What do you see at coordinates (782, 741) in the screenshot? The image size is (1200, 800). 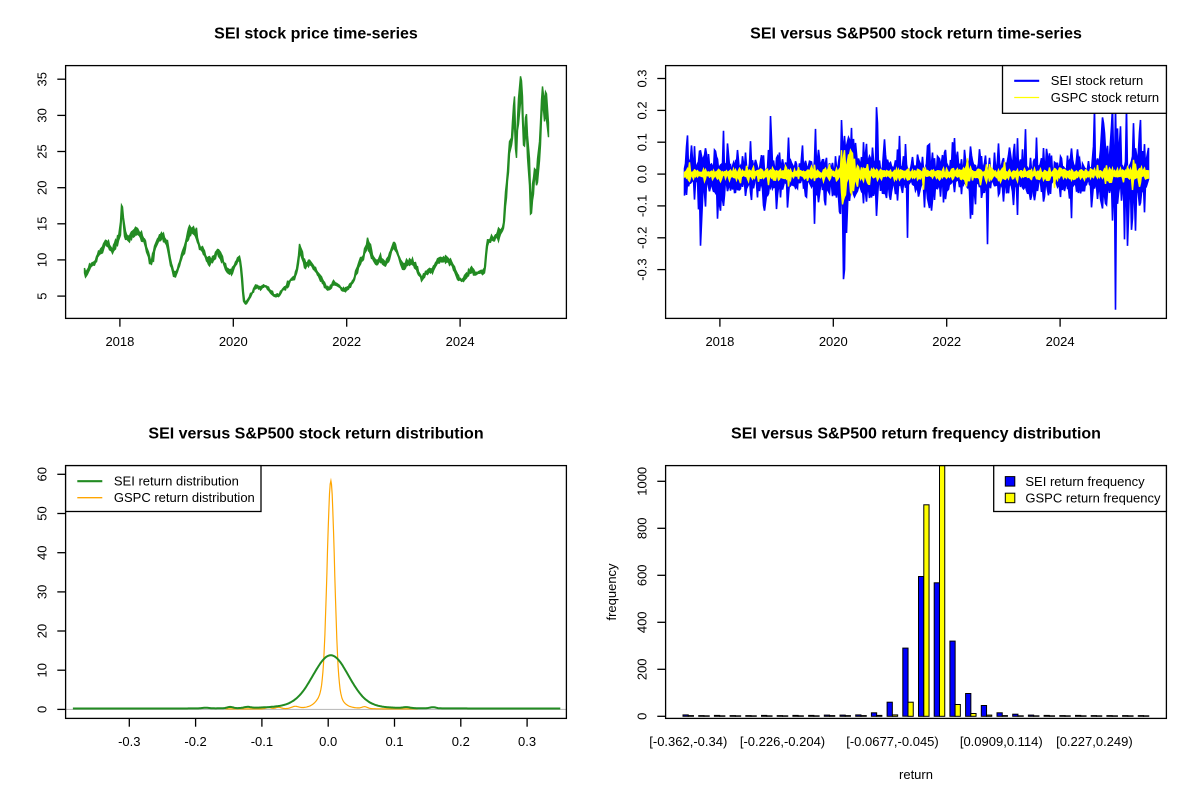 I see `svg-text: [-0.226,-0.204)` at bounding box center [782, 741].